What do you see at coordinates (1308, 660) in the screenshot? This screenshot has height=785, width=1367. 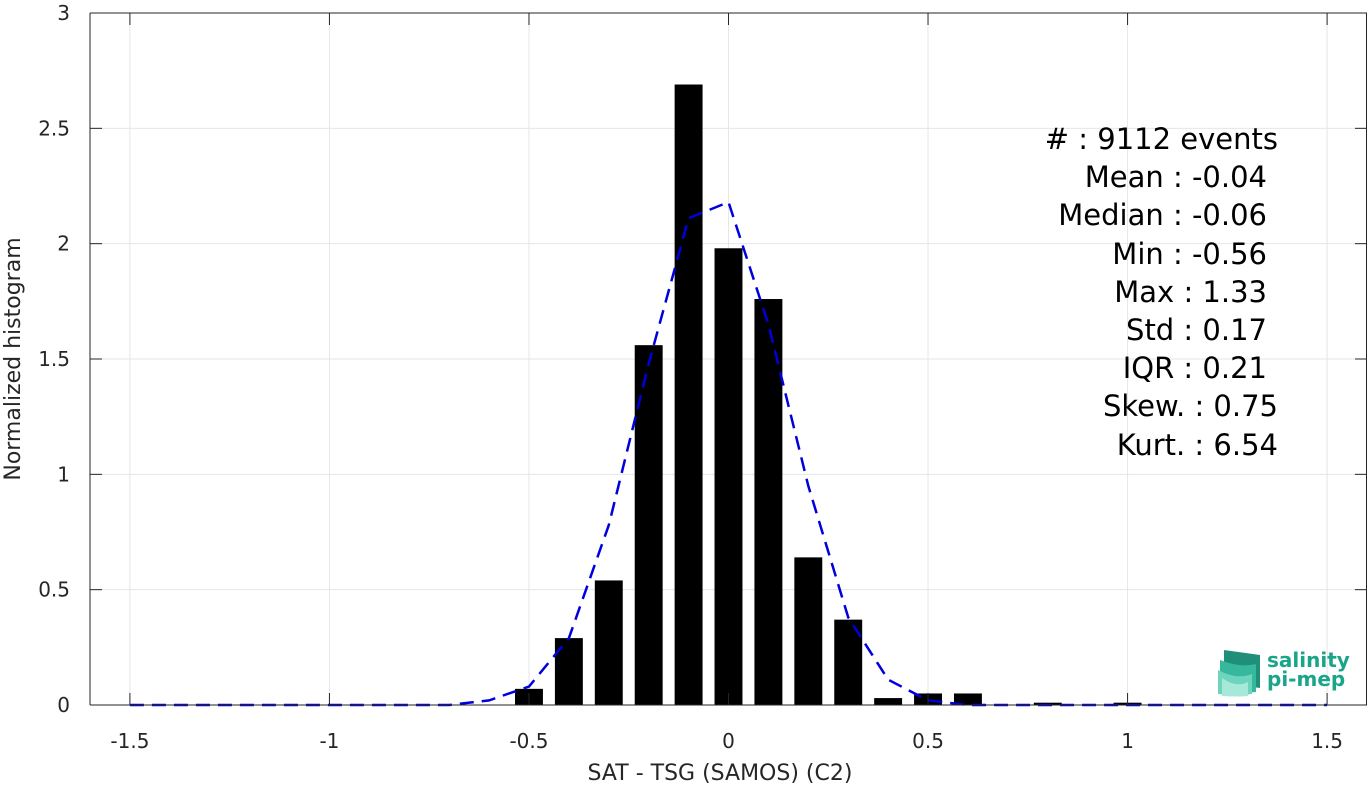 I see `logo-text-salinity: salinity` at bounding box center [1308, 660].